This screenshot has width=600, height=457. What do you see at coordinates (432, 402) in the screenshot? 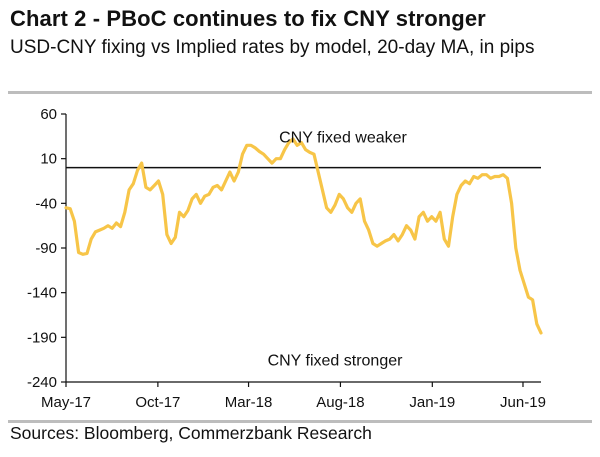
I see `x-tick-label: Jan-19` at bounding box center [432, 402].